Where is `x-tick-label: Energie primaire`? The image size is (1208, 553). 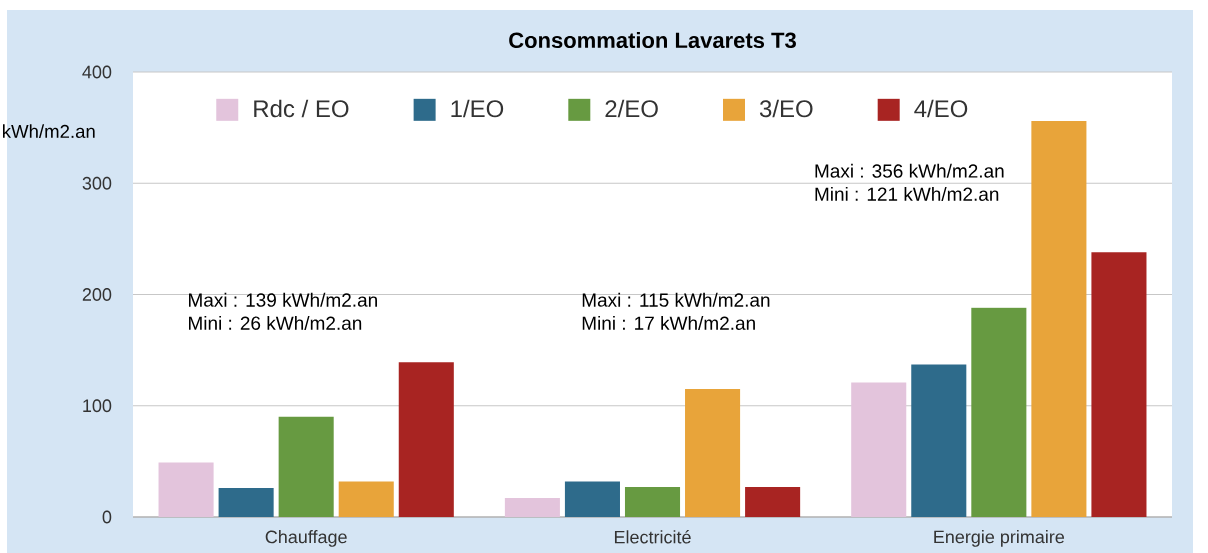 x-tick-label: Energie primaire is located at coordinates (999, 538).